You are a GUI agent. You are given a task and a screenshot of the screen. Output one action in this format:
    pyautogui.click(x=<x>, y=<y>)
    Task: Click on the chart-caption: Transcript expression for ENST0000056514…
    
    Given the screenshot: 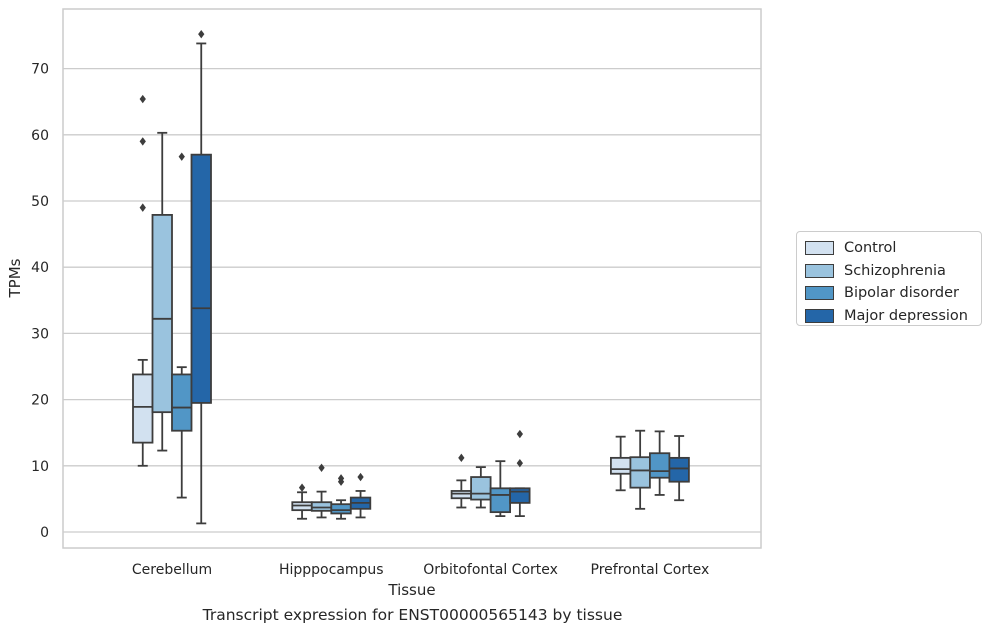 What is the action you would take?
    pyautogui.click(x=412, y=615)
    